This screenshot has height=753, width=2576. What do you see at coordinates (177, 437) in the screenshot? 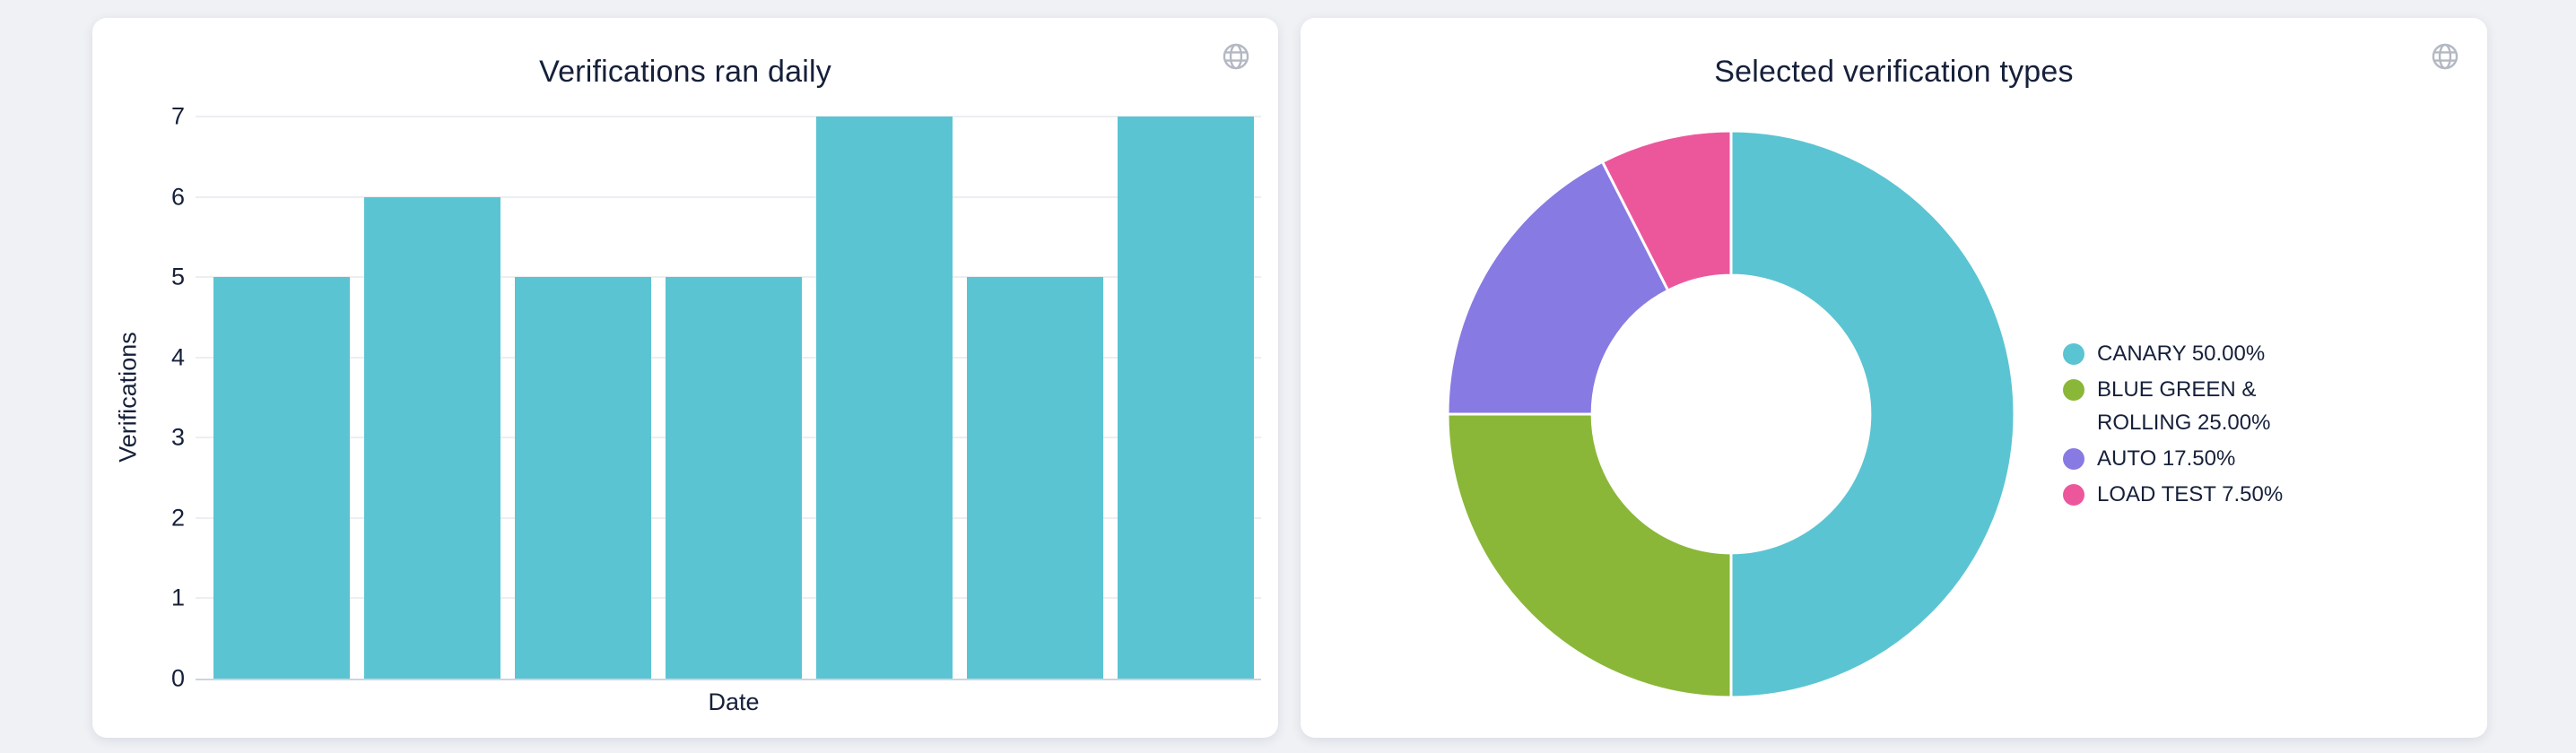
I see `y-tick-label: 3` at bounding box center [177, 437].